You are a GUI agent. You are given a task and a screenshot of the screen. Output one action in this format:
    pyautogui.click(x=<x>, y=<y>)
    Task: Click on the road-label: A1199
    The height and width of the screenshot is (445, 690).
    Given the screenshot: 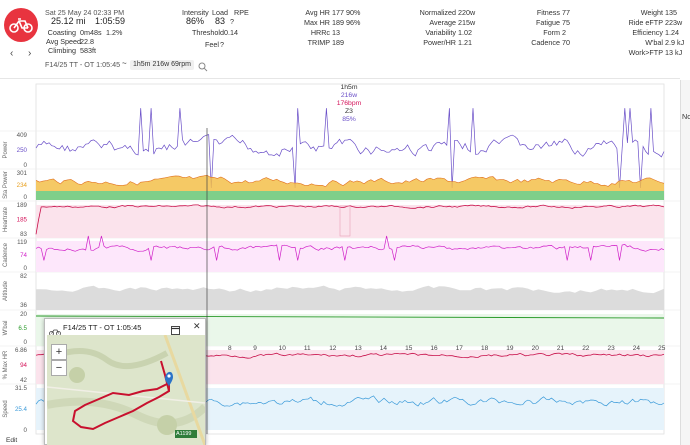 What is the action you would take?
    pyautogui.click(x=184, y=434)
    